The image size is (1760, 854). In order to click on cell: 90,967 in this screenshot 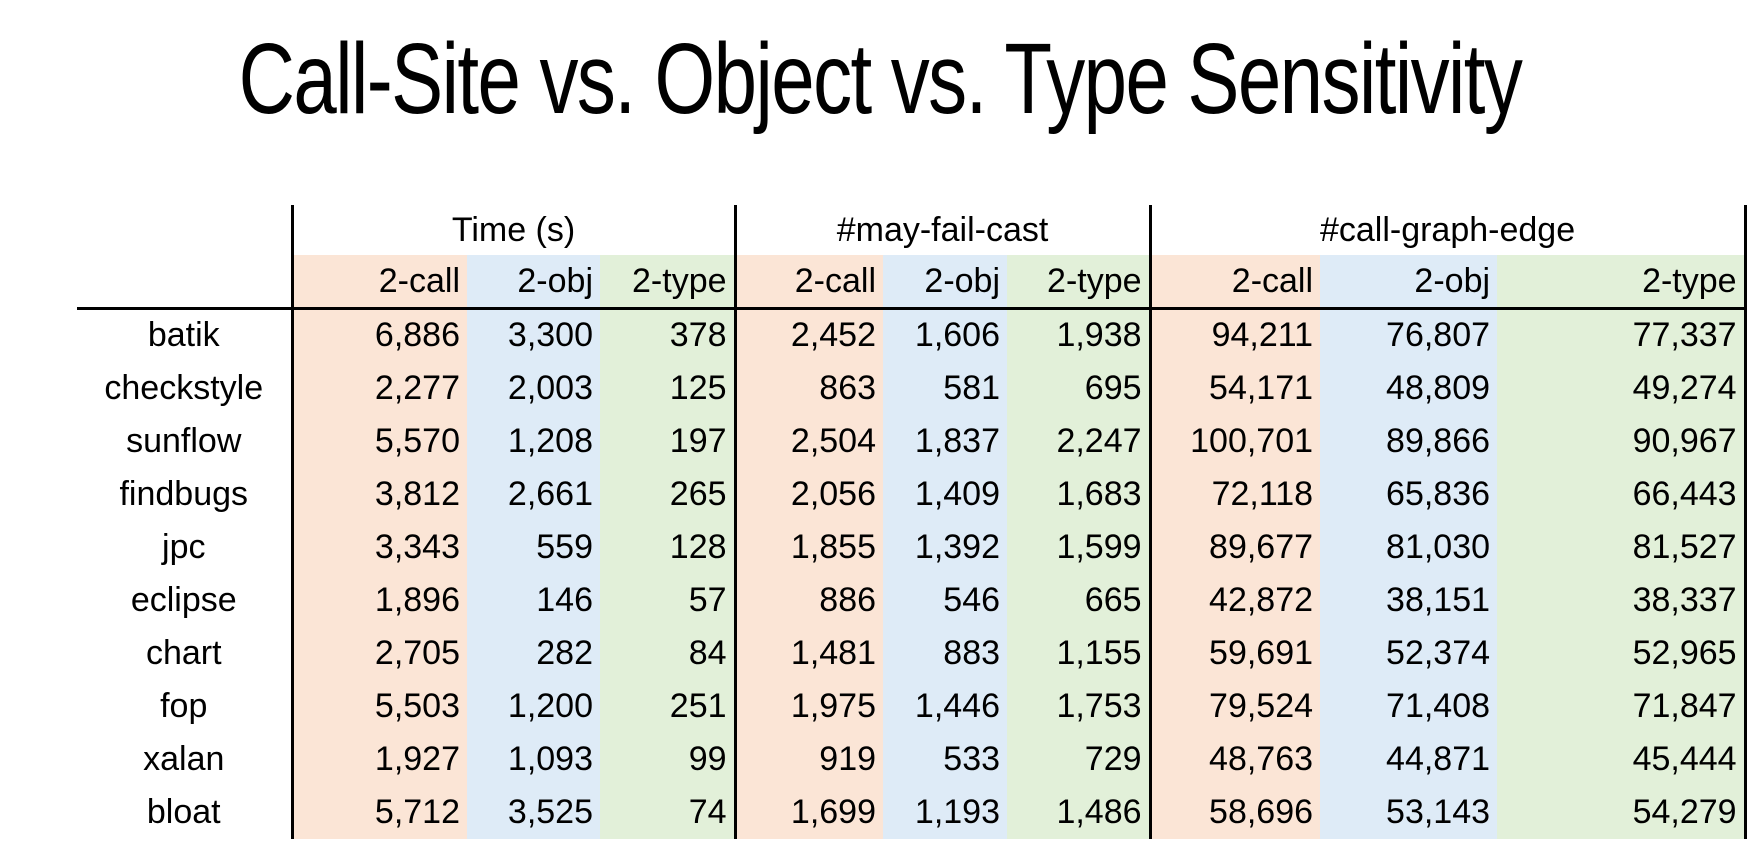, I will do `click(1622, 441)`.